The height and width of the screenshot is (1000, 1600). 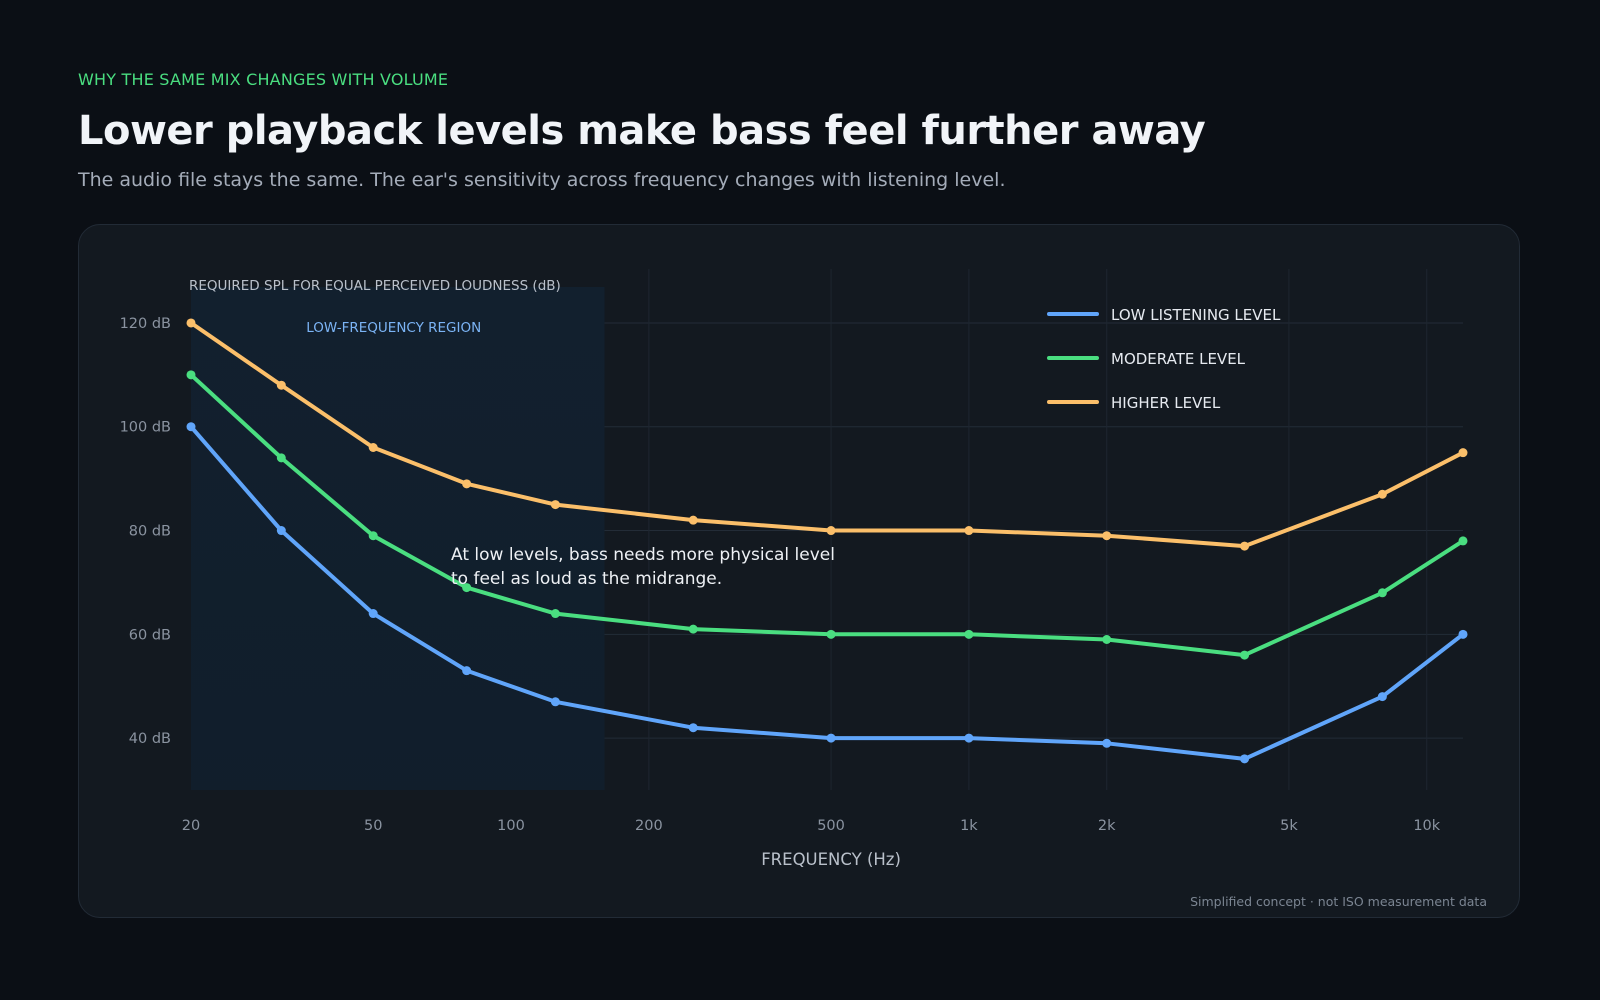 What do you see at coordinates (150, 739) in the screenshot?
I see `y-tick-label: 40 dB` at bounding box center [150, 739].